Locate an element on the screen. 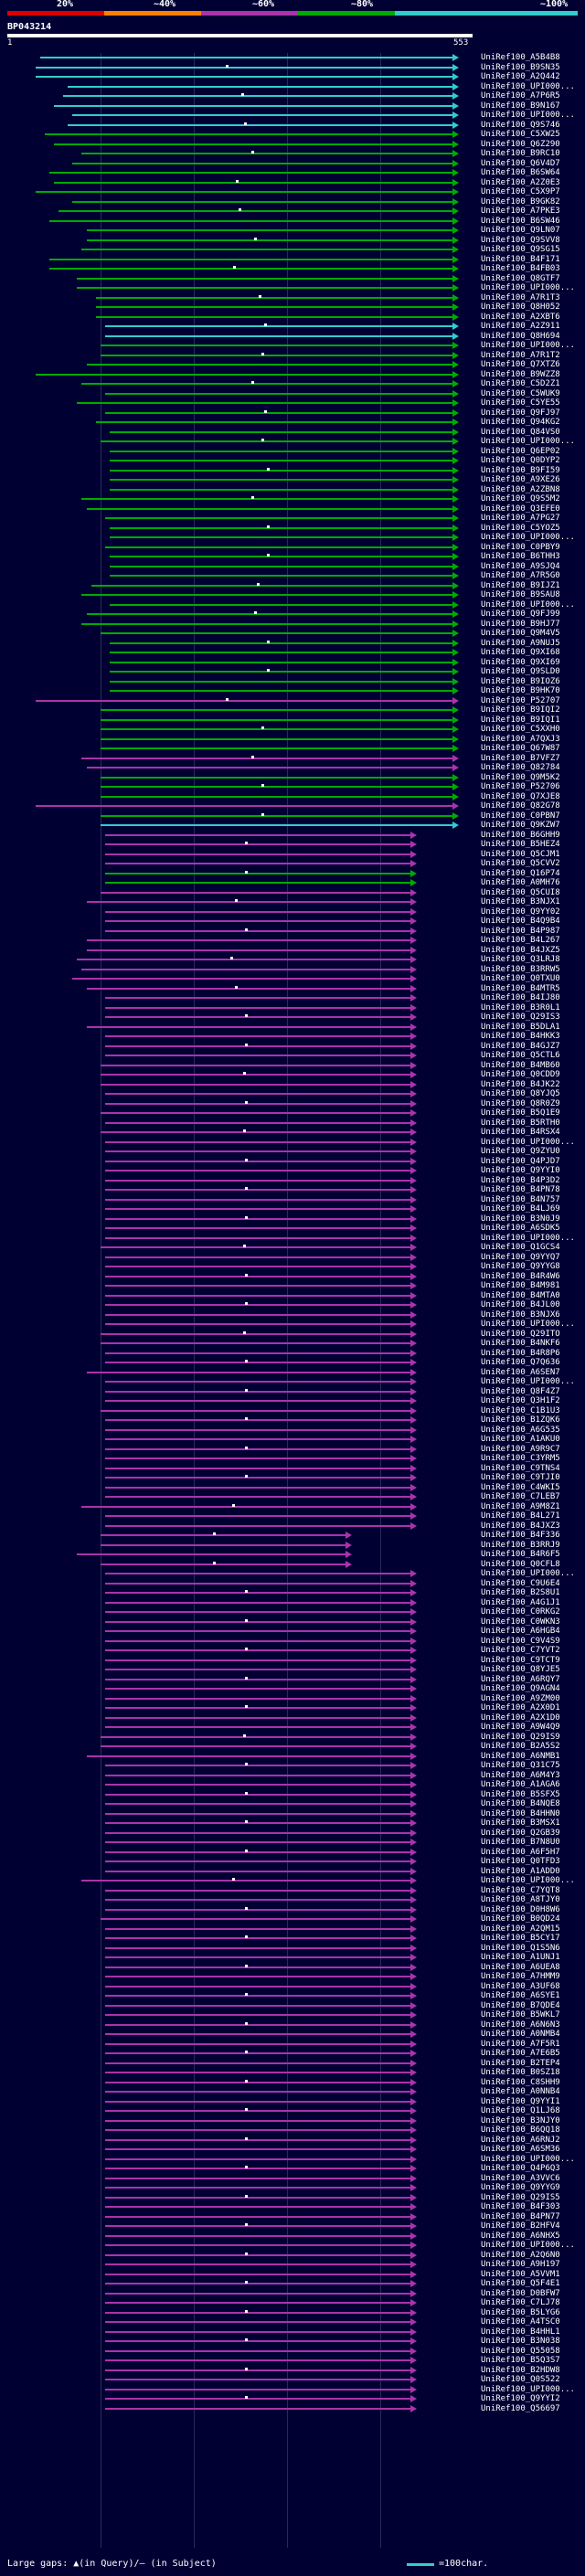 Image resolution: width=585 pixels, height=2576 pixels. hit-row: UniRef100_A0NNB4 is located at coordinates (293, 2091).